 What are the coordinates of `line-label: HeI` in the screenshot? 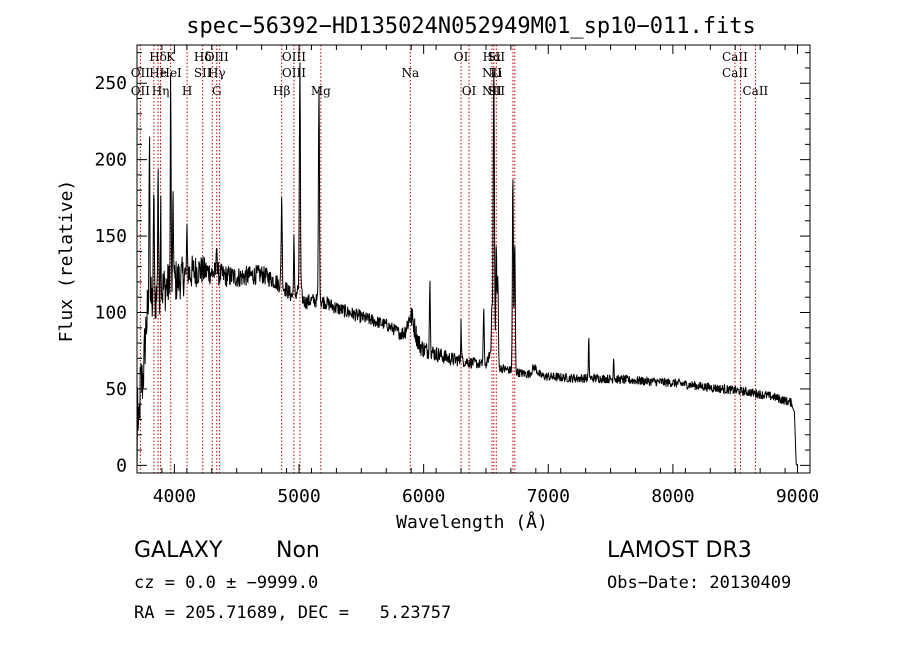 It's located at (170, 73).